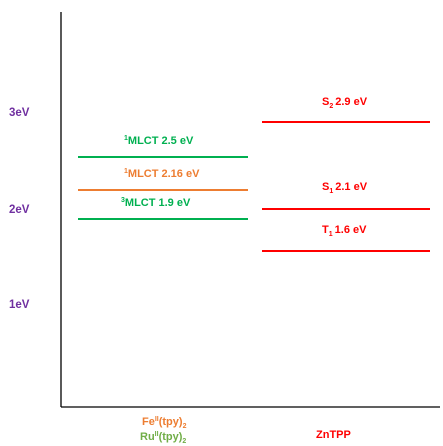  I want to click on level-label-1mlct-fe-text: MLCT 2.16 eV, so click(164, 174).